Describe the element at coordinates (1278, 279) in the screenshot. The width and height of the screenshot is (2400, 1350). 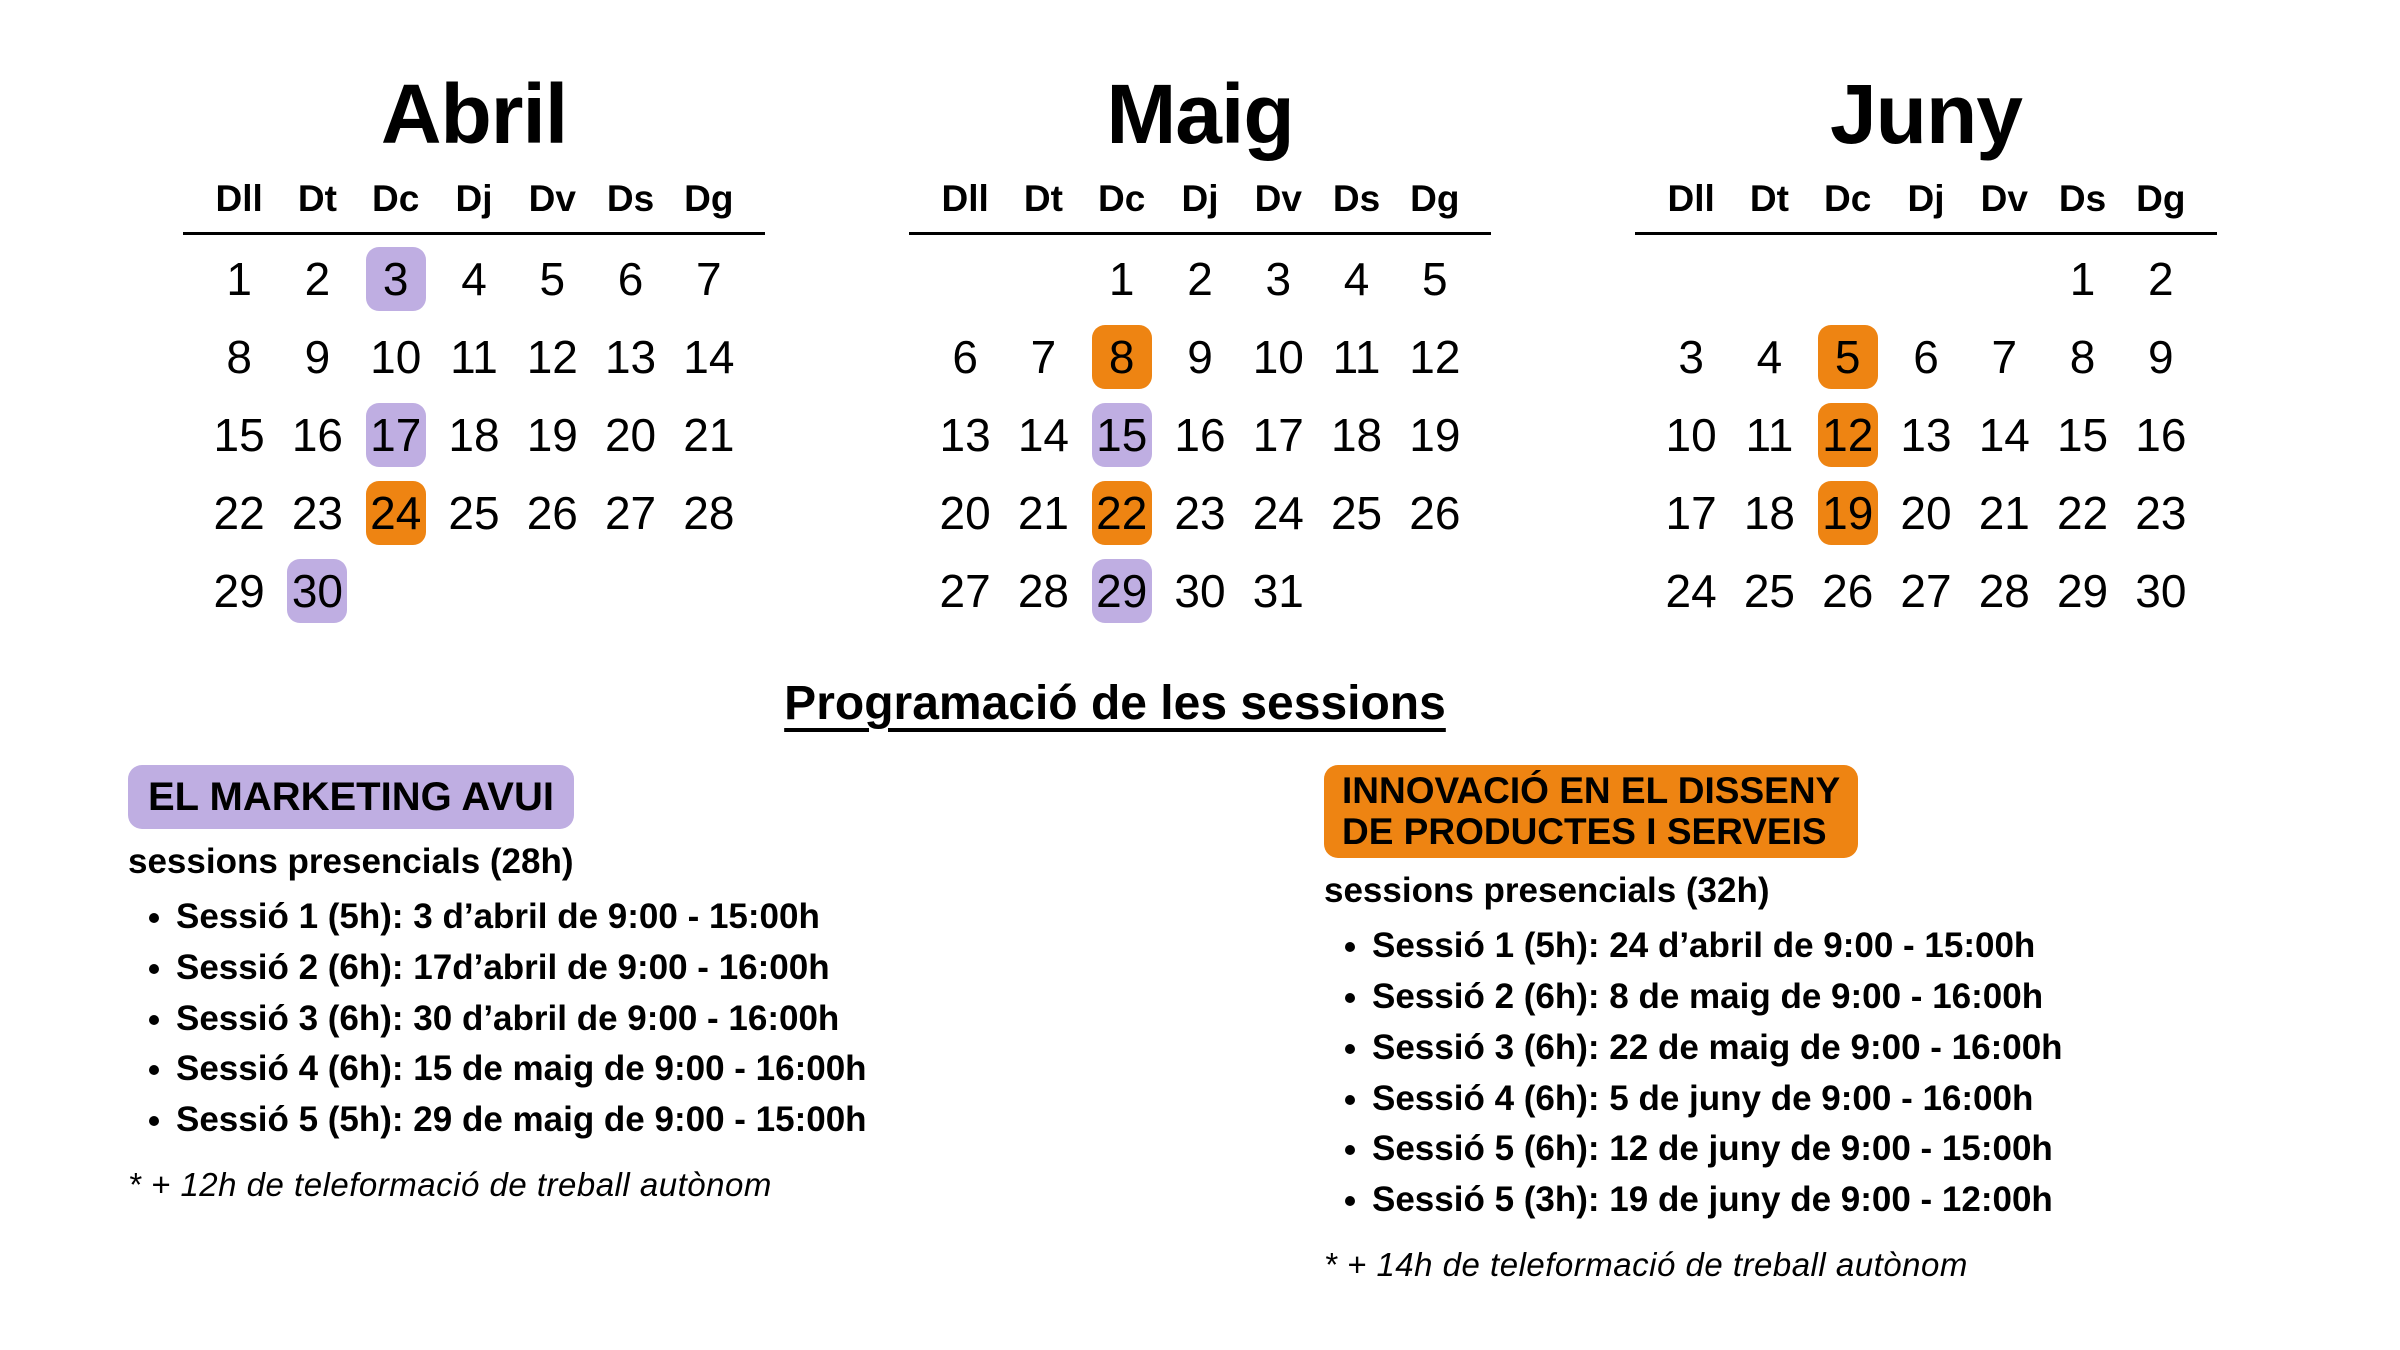
I see `calendar-day: 3` at that location.